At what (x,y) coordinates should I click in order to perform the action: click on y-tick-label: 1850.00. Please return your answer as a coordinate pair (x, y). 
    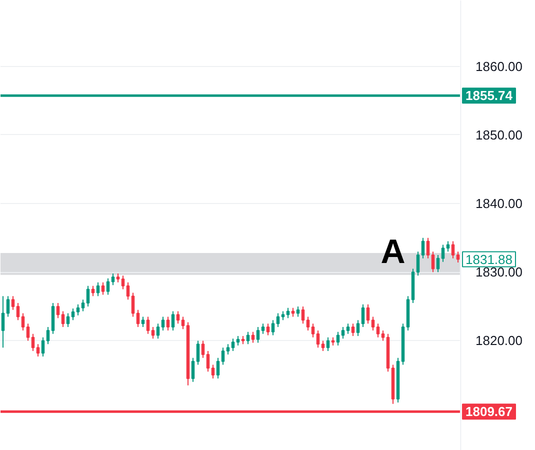
    Looking at the image, I should click on (499, 134).